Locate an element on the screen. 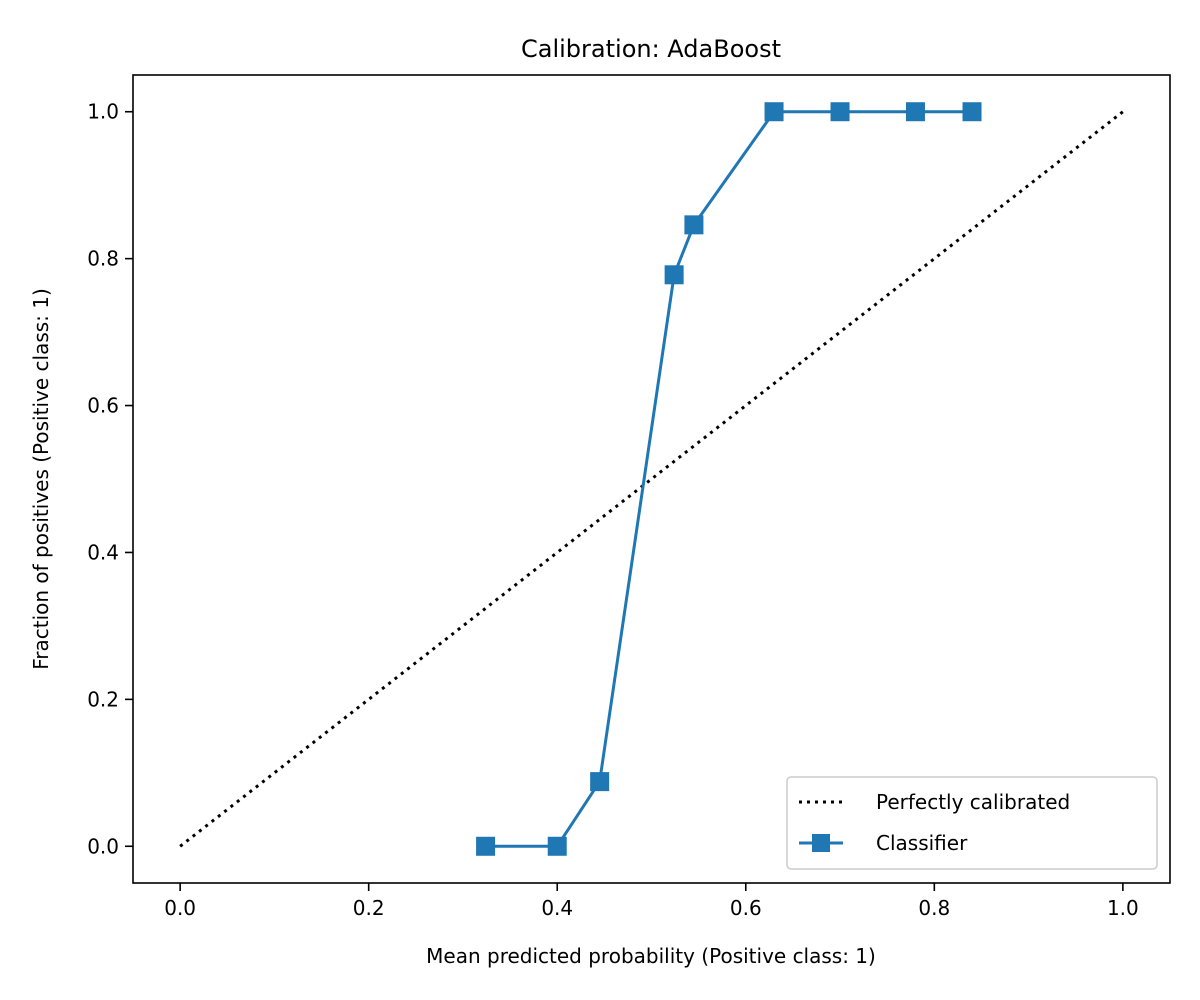  x-tick-label: 1.0 is located at coordinates (1123, 908).